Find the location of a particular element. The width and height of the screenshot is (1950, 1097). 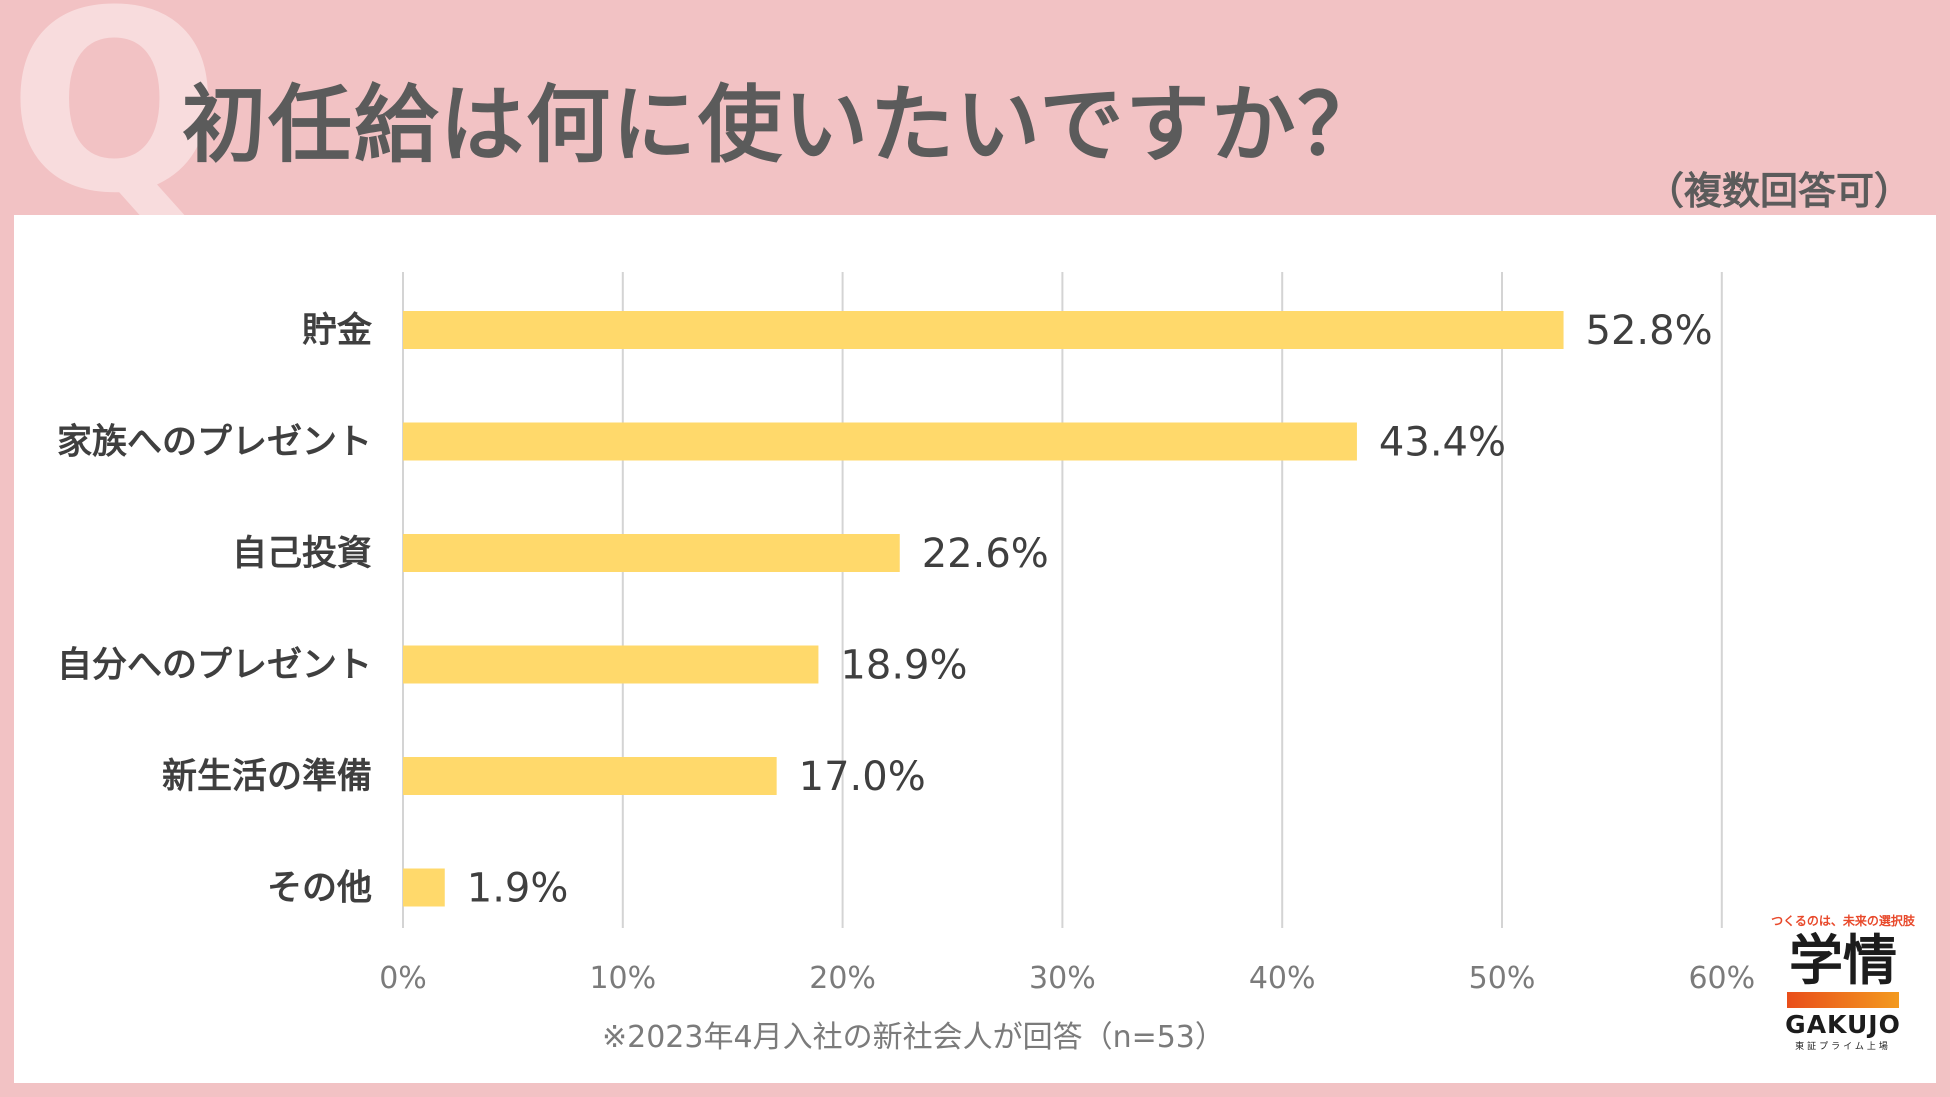

x-tick-label: 30% is located at coordinates (1062, 978).